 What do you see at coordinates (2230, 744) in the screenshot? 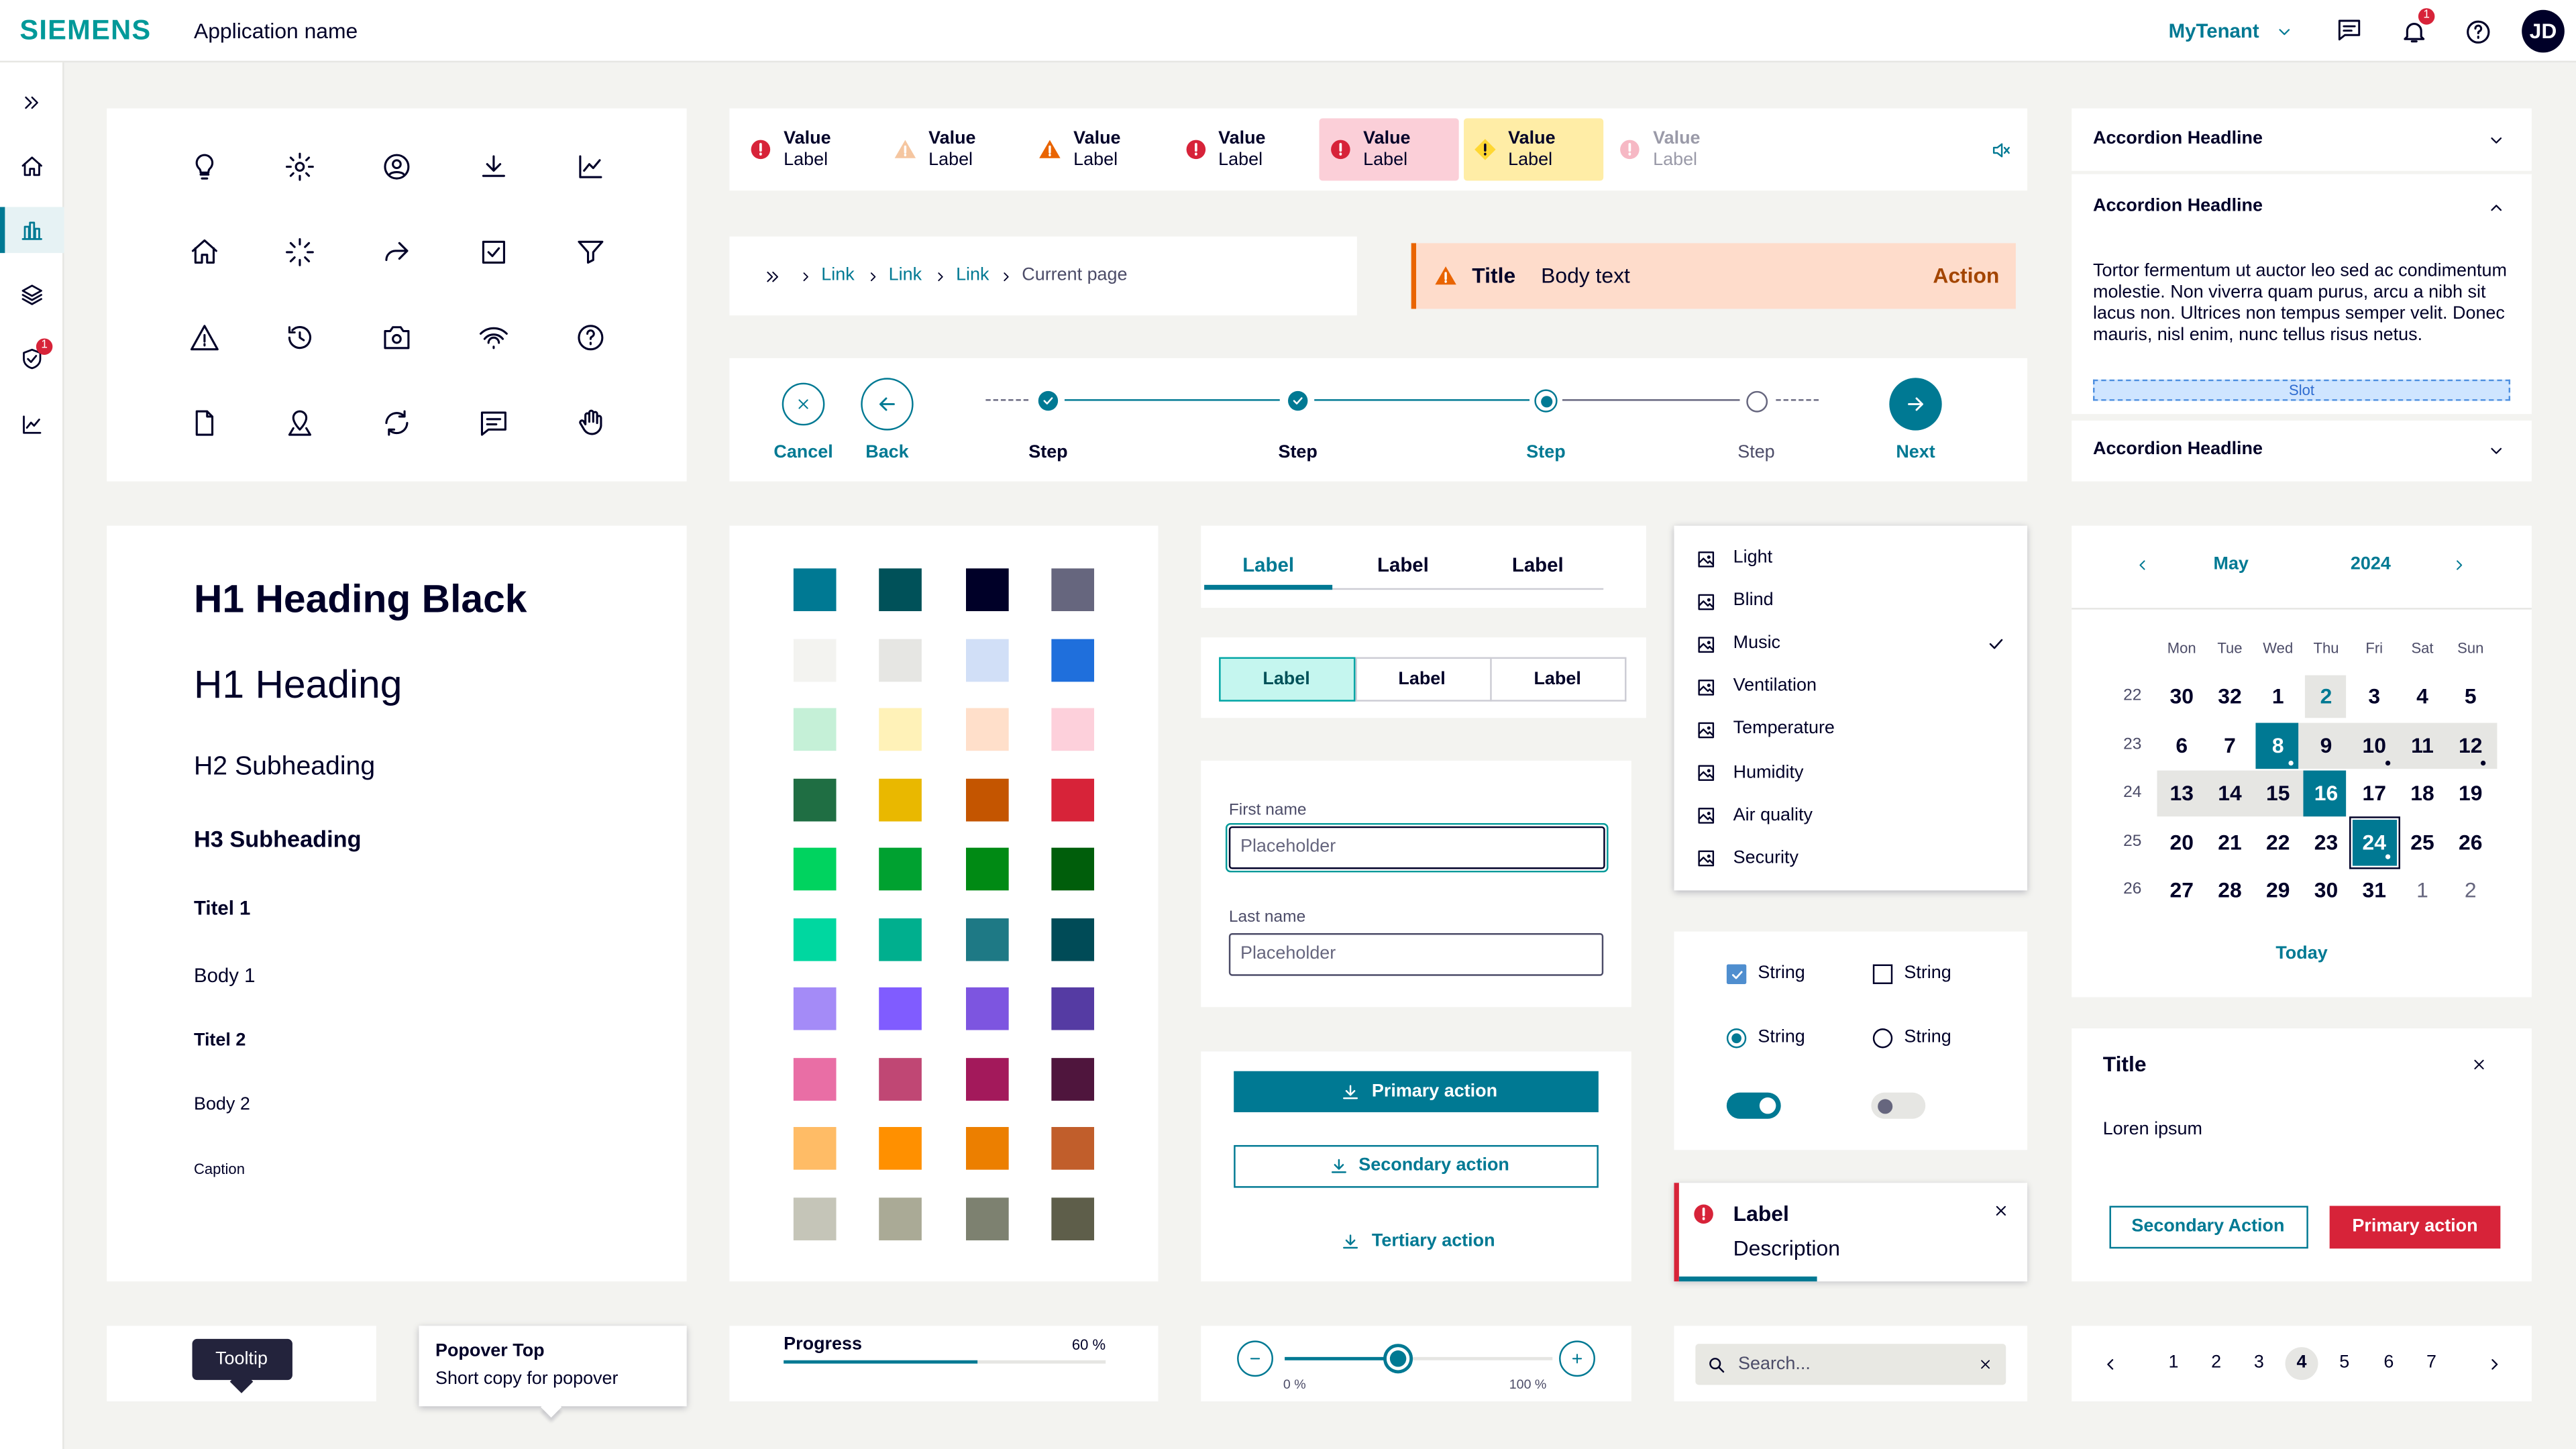
I see `day: 7` at bounding box center [2230, 744].